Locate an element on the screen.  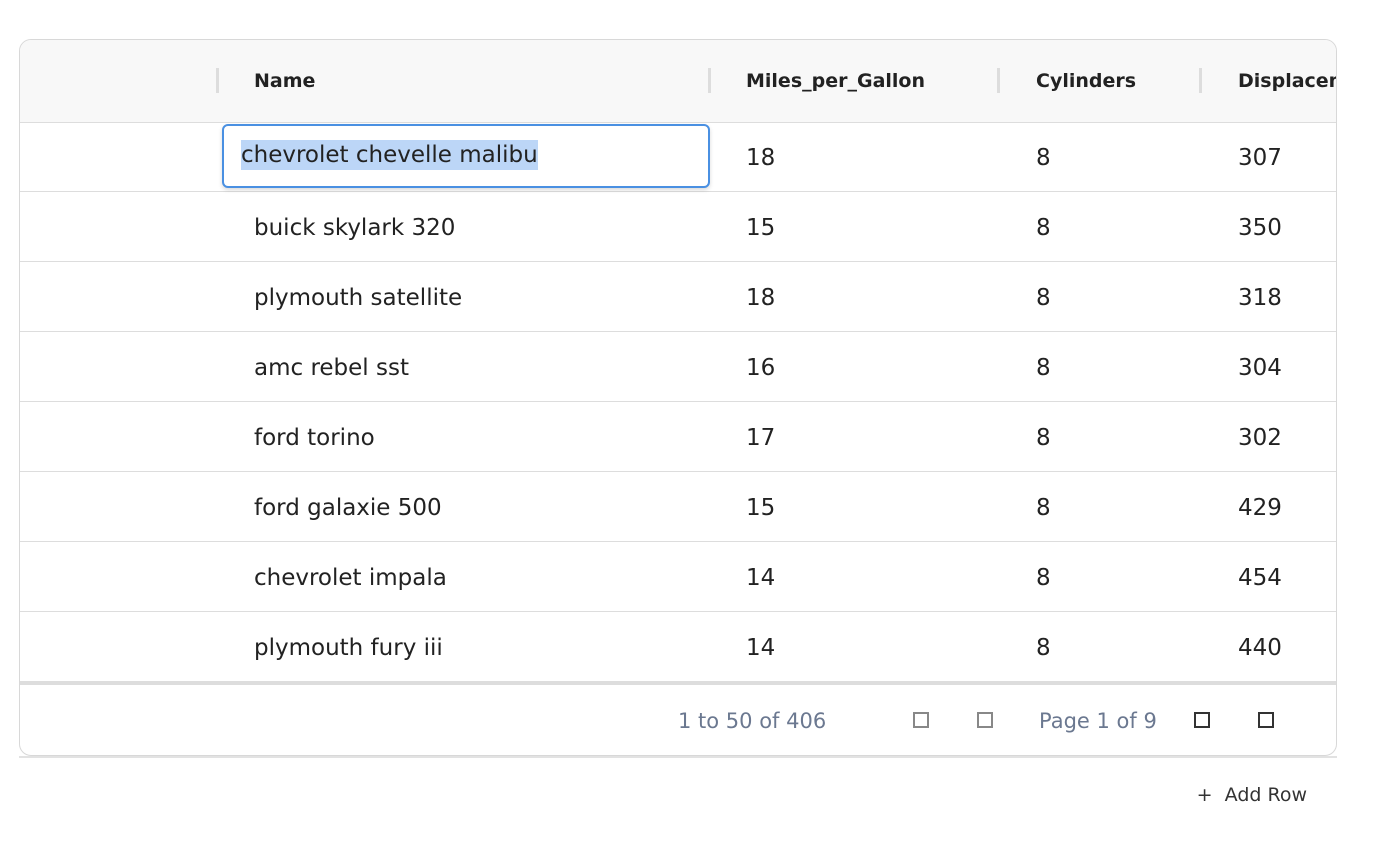
next-page-button is located at coordinates (1202, 720).